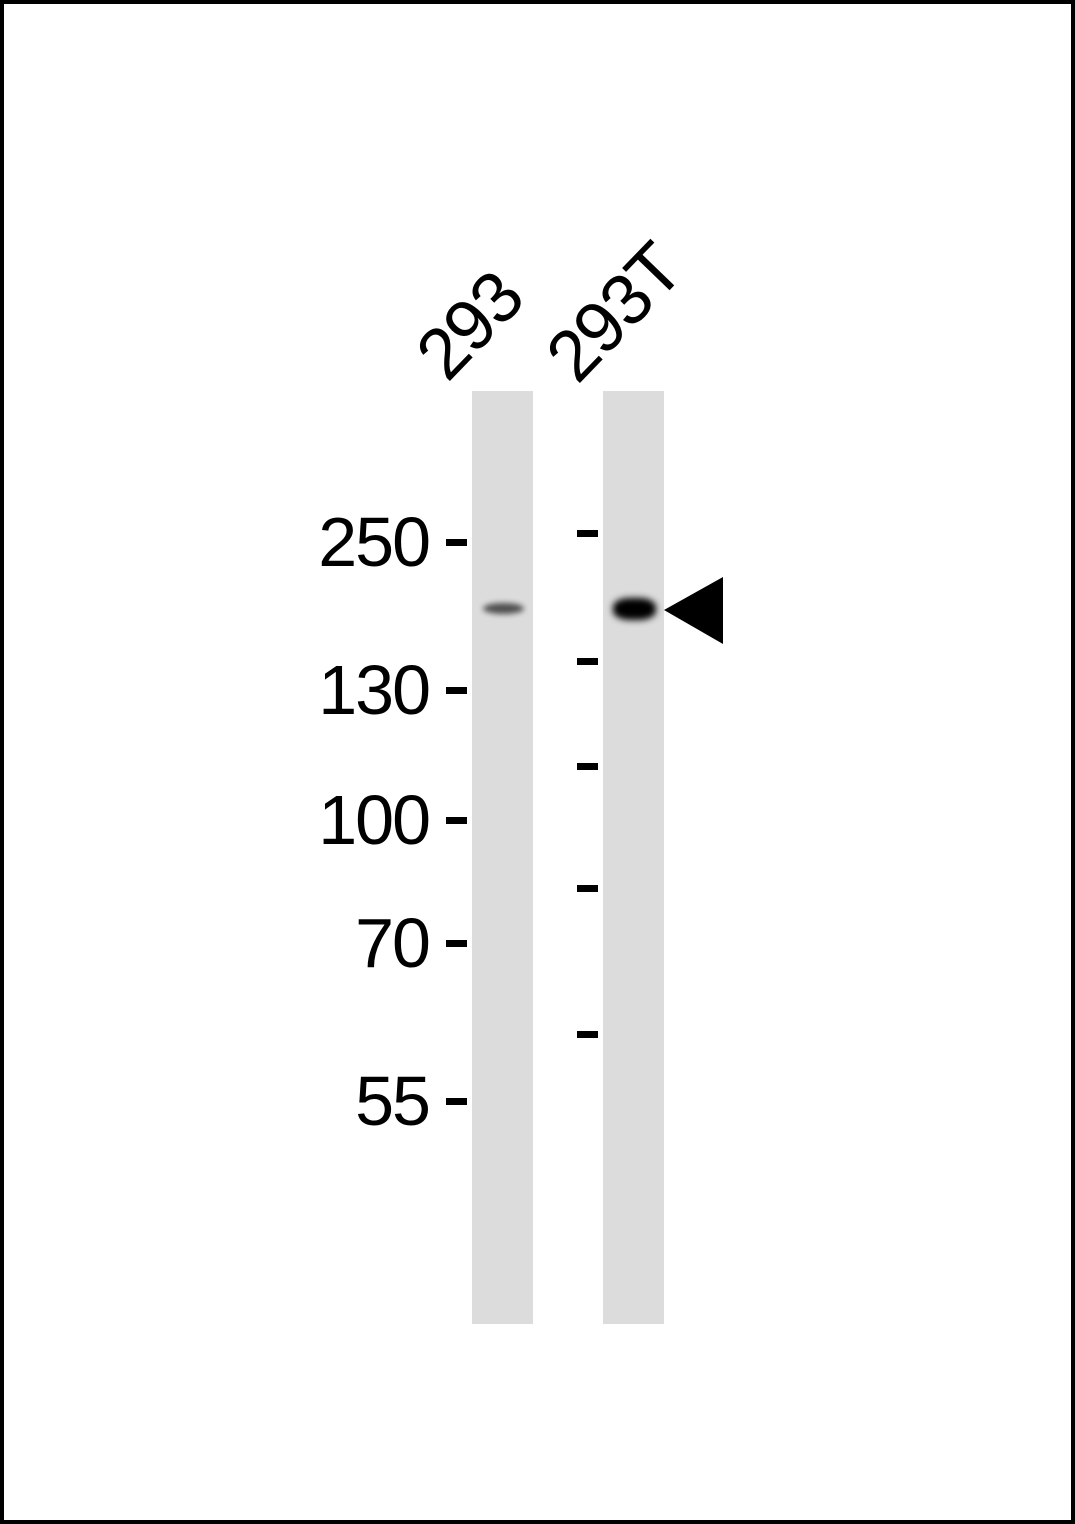 This screenshot has height=1524, width=1075. I want to click on mw-marker-label-130: 130, so click(374, 690).